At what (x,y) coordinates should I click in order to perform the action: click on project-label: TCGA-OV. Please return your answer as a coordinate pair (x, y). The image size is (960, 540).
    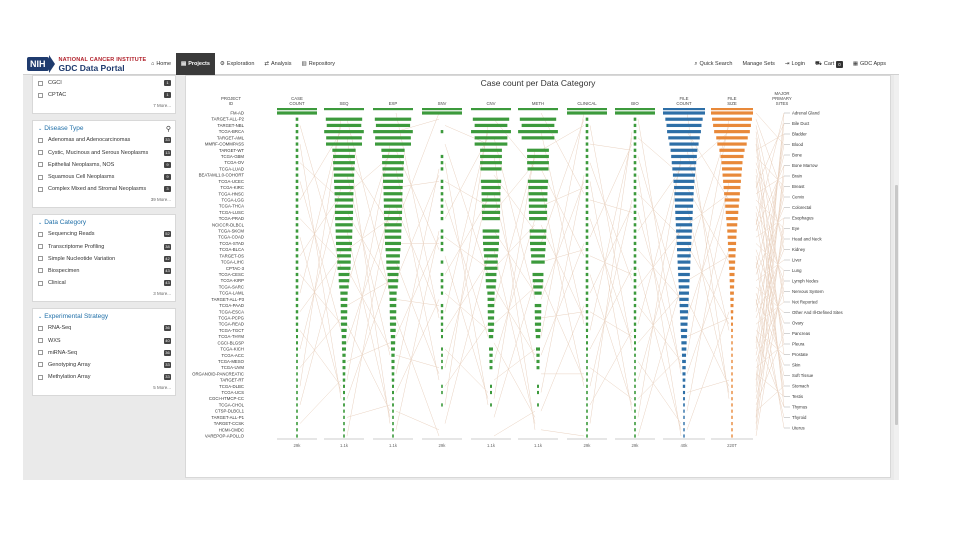
    Looking at the image, I should click on (234, 162).